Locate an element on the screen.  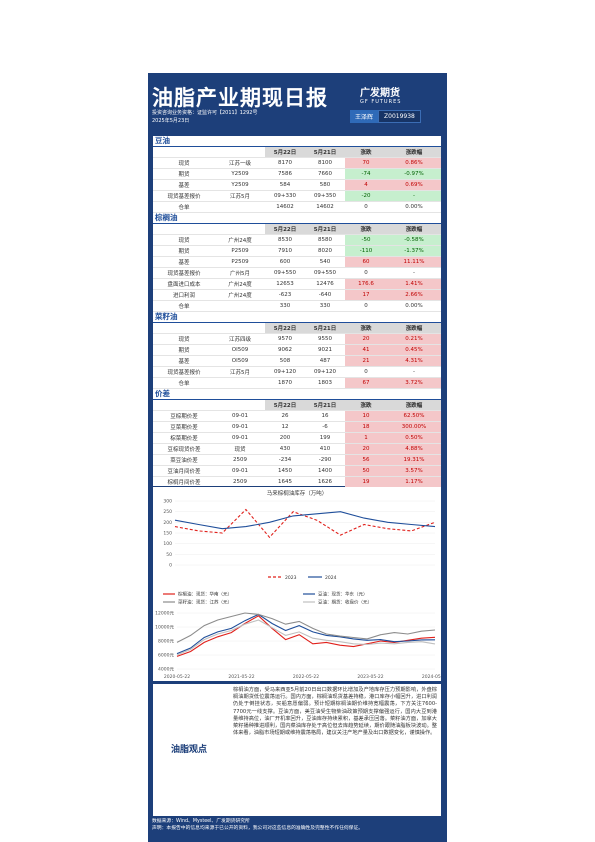
y-tick-label: 200 is located at coordinates (167, 523).